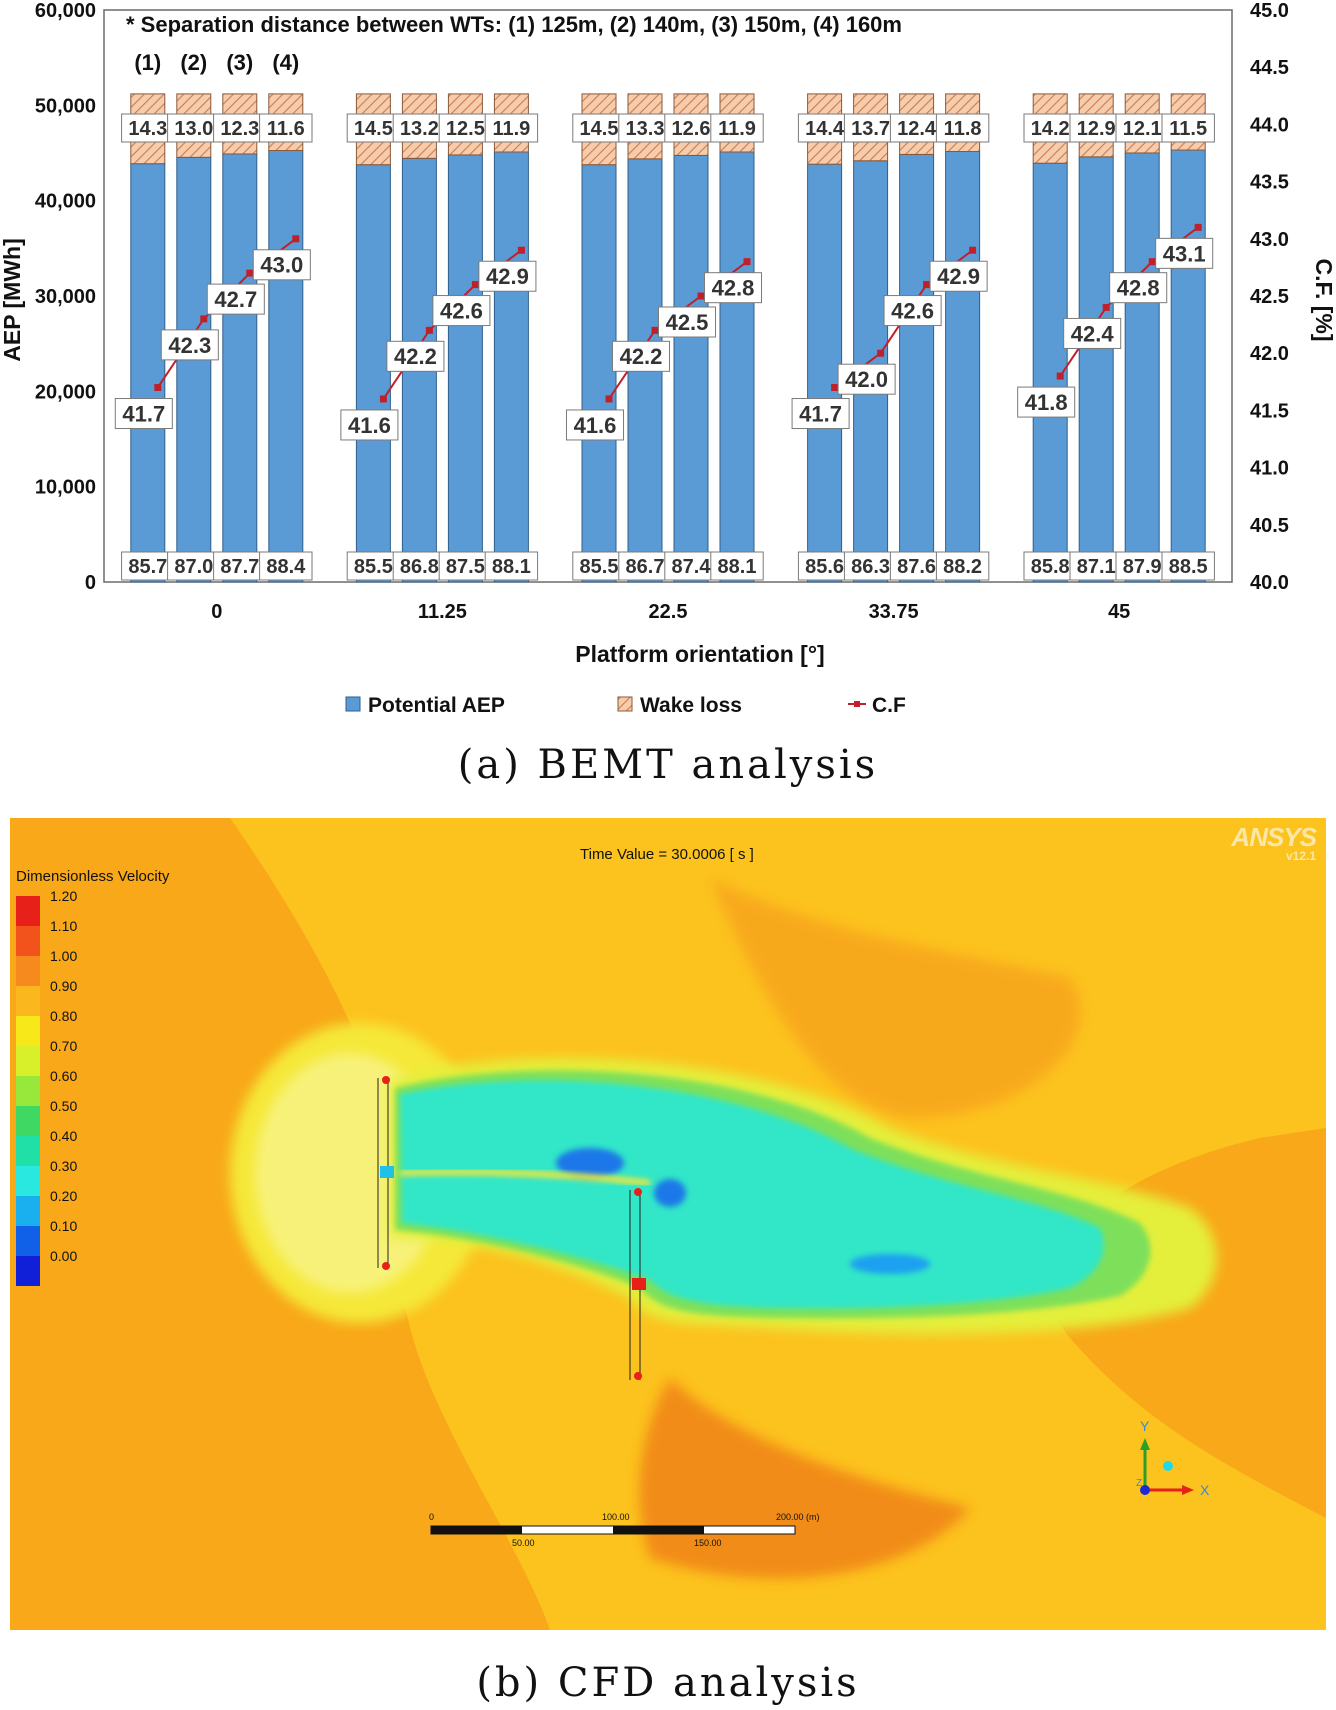 The width and height of the screenshot is (1336, 1710). Describe the element at coordinates (1142, 567) in the screenshot. I see `label-potential-4-2: 87.9` at that location.